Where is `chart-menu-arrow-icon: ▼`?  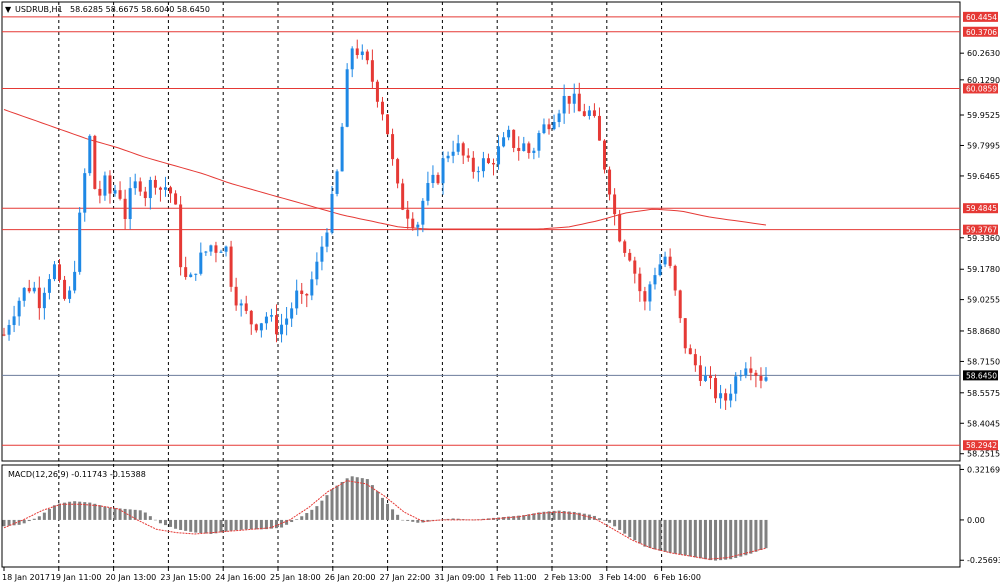 chart-menu-arrow-icon: ▼ is located at coordinates (8, 9).